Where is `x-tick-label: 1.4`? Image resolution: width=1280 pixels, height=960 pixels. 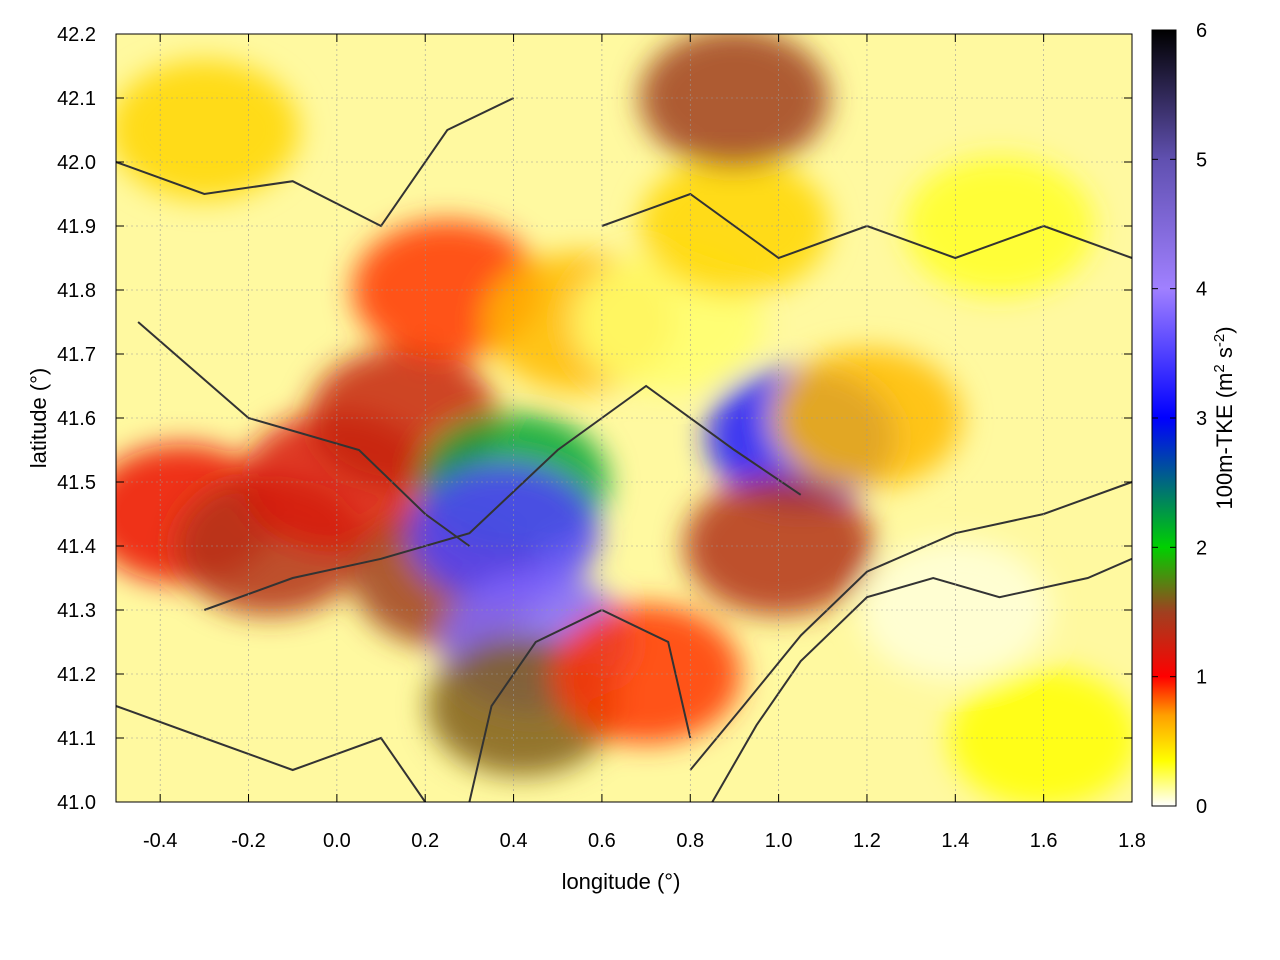 x-tick-label: 1.4 is located at coordinates (955, 841).